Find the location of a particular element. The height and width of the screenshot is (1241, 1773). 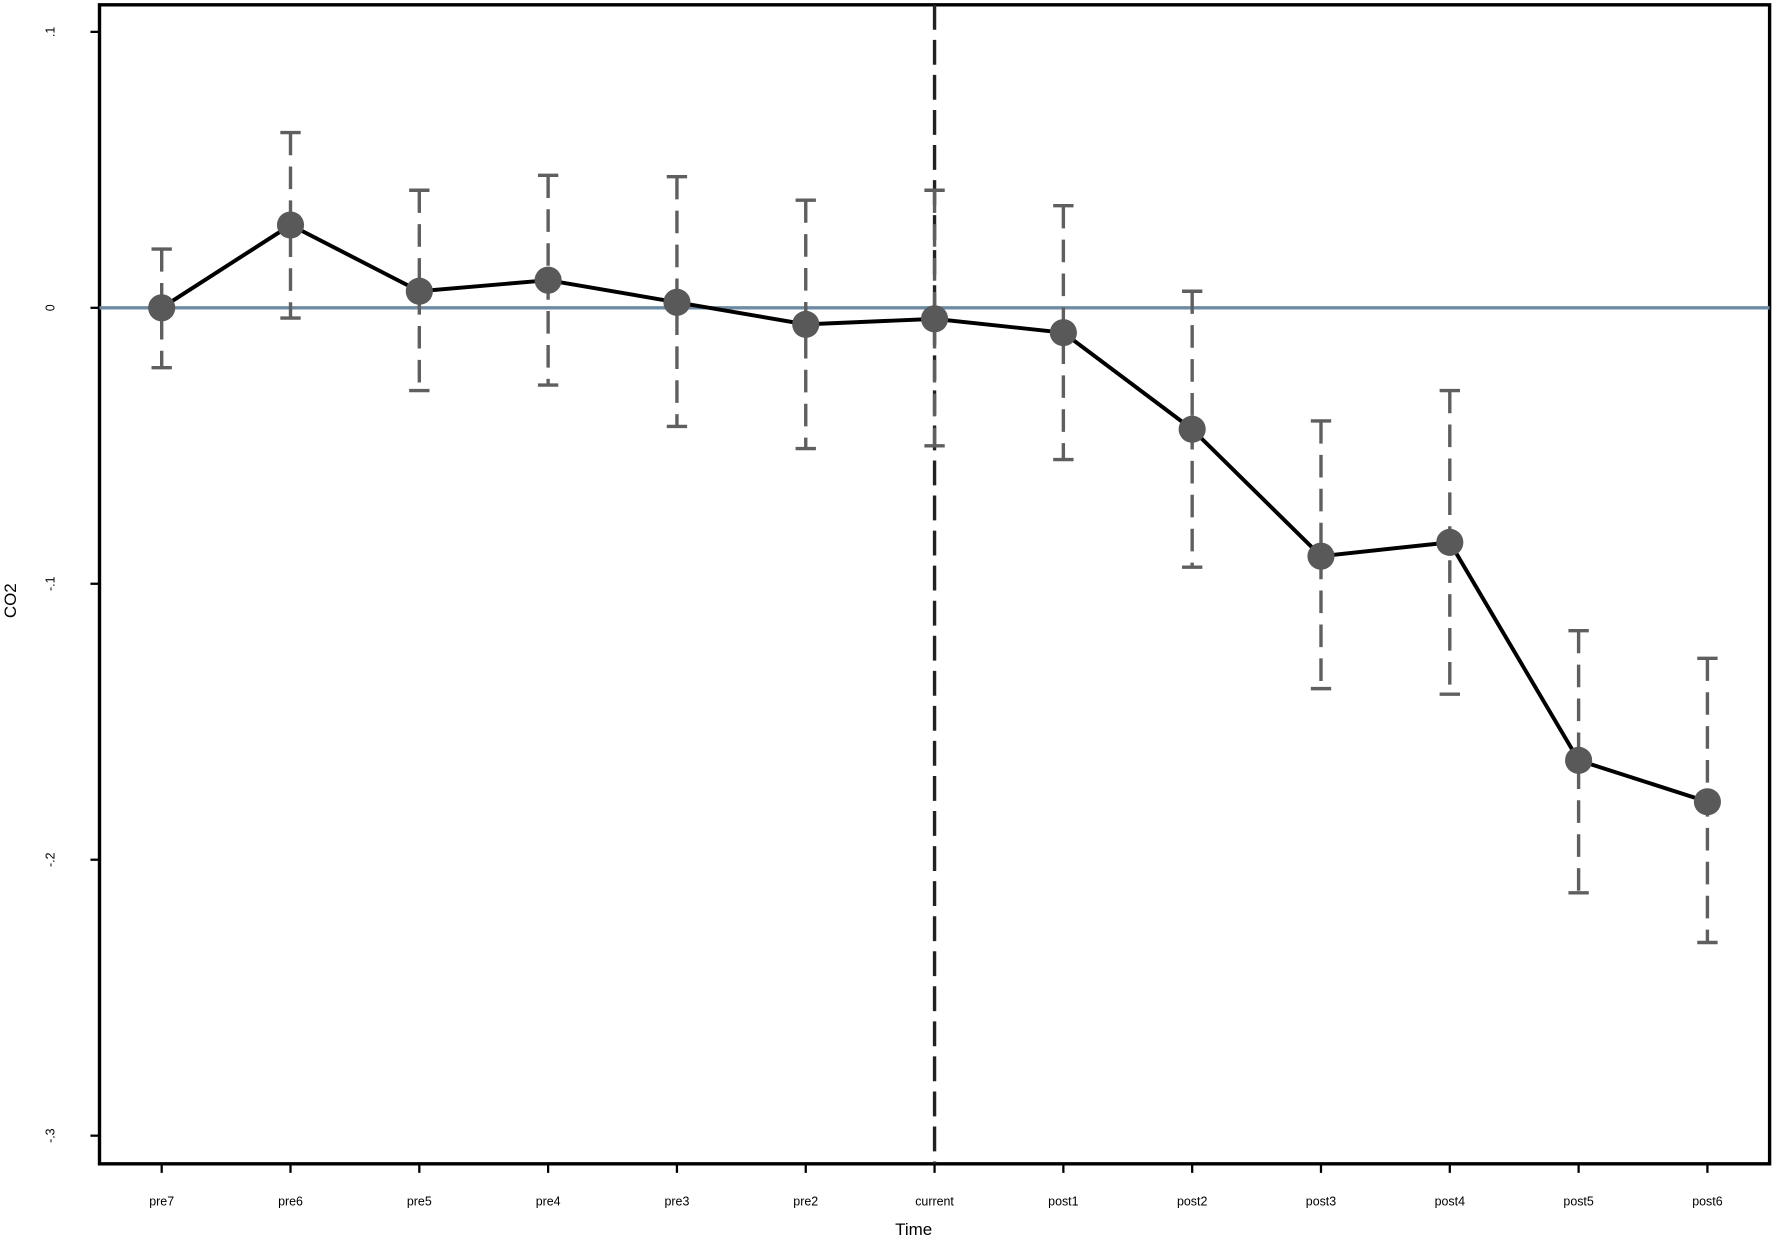

x-tick-label: post5 is located at coordinates (1578, 1202).